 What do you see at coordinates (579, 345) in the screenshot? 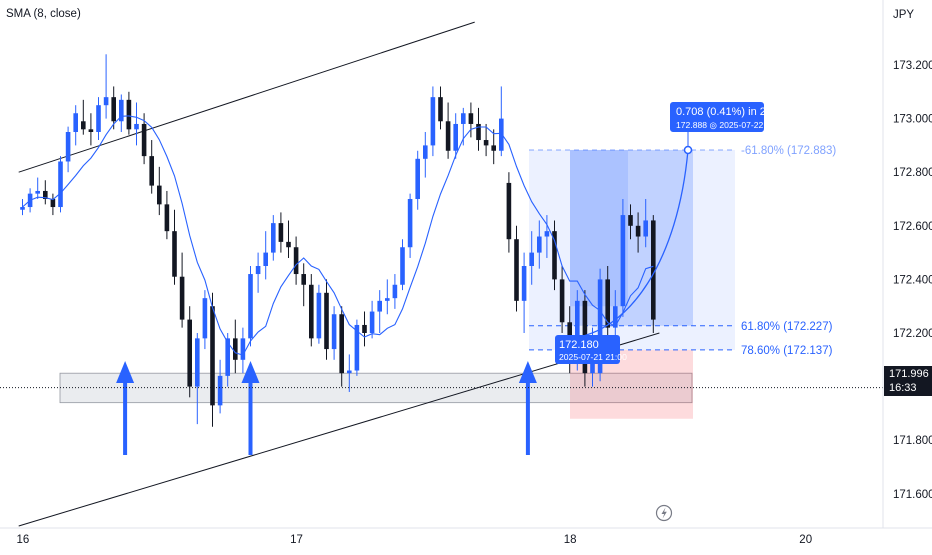
I see `entry-callout-price: 172.180` at bounding box center [579, 345].